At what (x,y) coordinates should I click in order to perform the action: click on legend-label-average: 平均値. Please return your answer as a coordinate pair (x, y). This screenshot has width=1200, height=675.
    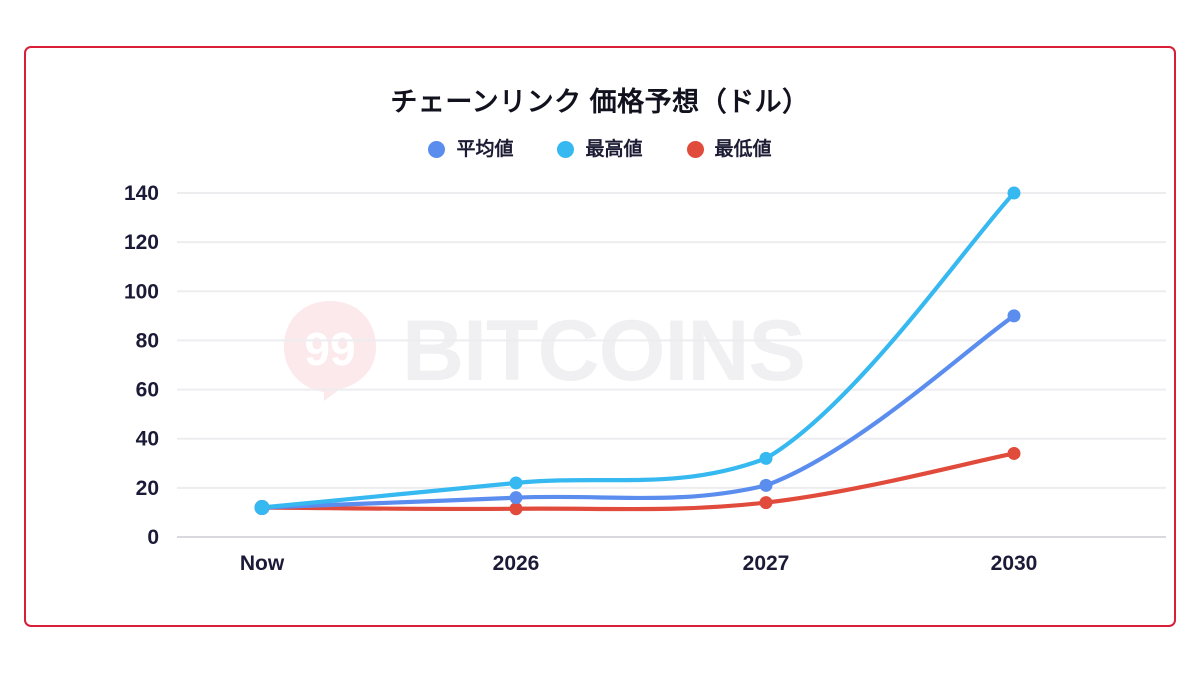
    Looking at the image, I should click on (485, 149).